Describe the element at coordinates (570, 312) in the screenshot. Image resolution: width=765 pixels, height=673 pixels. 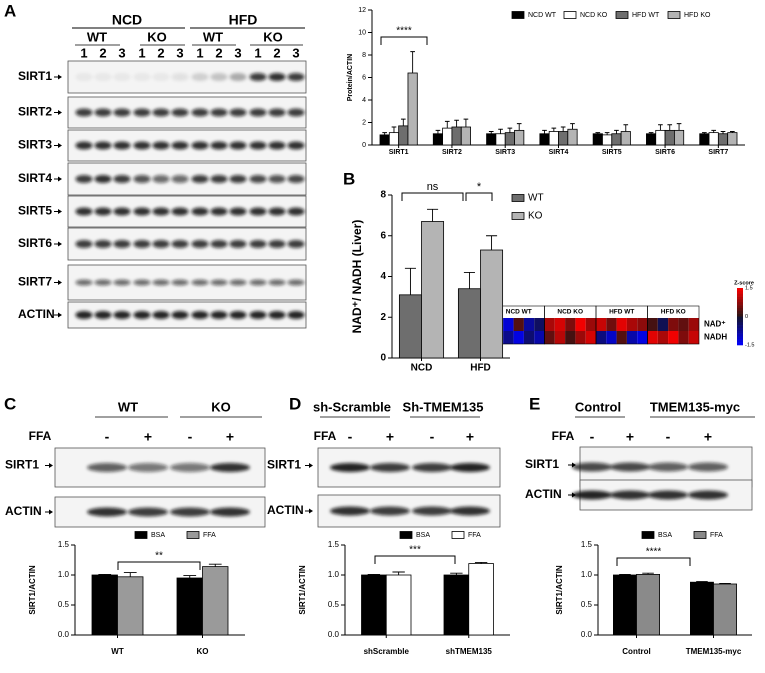
I see `heatmap-column-label: NCD KO` at that location.